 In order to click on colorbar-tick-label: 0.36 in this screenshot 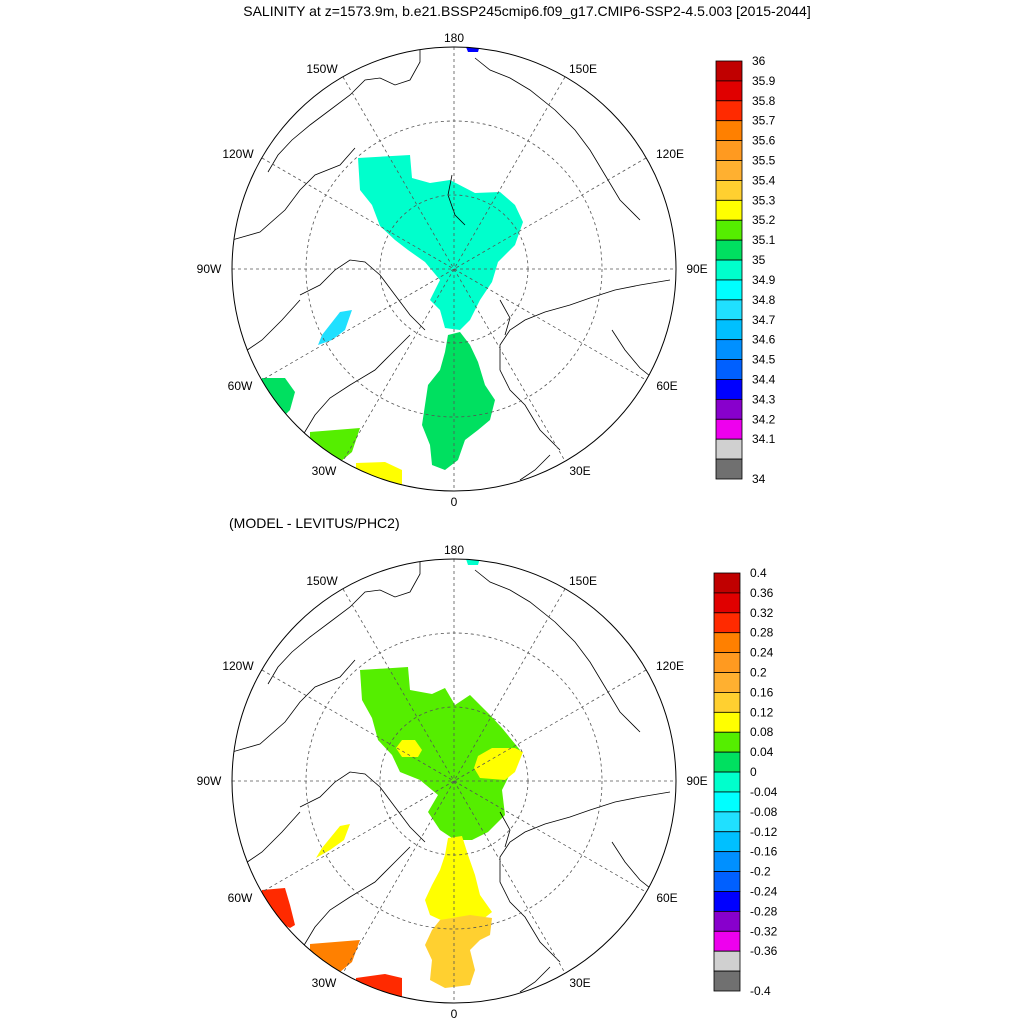, I will do `click(762, 593)`.